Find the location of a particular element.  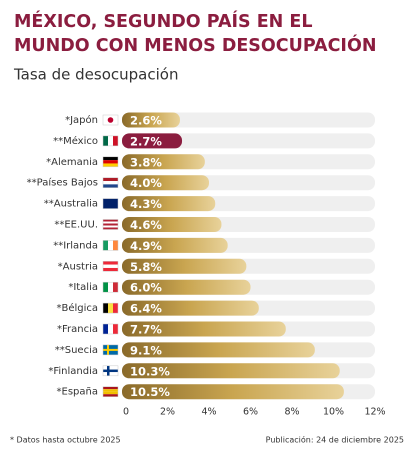

publication-note: Publicación: 24 de diciembre 2025 is located at coordinates (335, 440).